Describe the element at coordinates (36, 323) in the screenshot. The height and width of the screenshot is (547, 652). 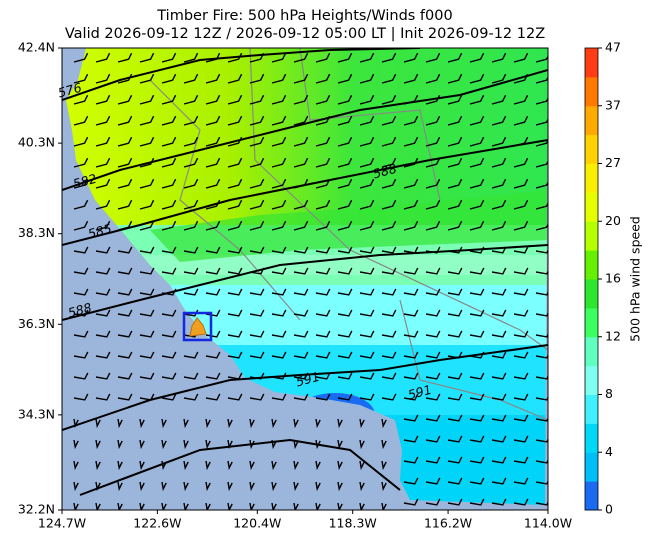
I see `y-tick-label: 36.3N` at that location.